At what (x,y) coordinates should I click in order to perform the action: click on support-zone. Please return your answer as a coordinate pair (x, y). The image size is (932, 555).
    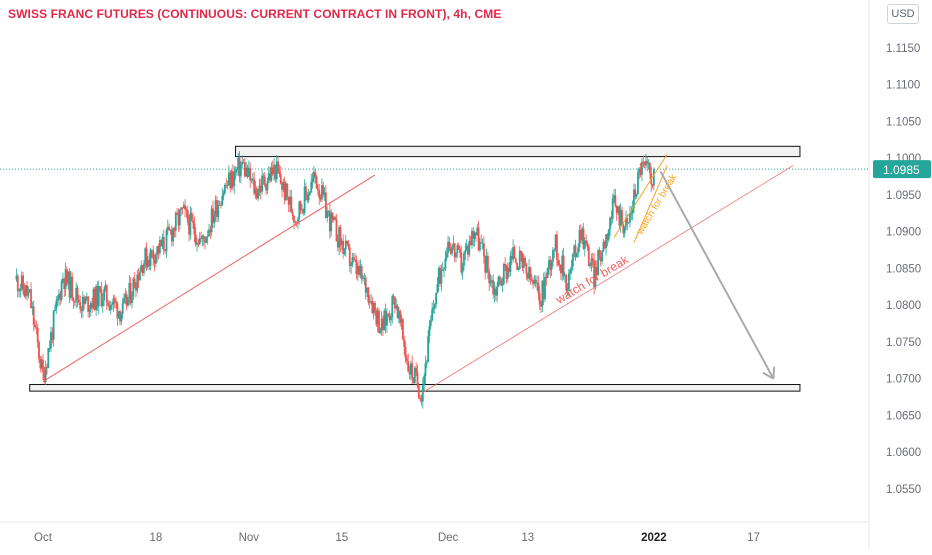
    Looking at the image, I should click on (415, 388).